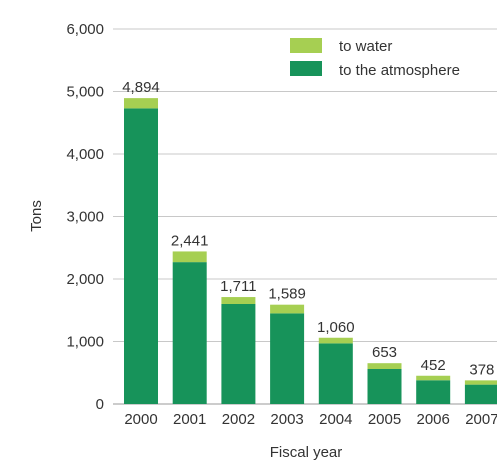 The width and height of the screenshot is (497, 463). What do you see at coordinates (335, 419) in the screenshot?
I see `x-tick-label-2004: 2004` at bounding box center [335, 419].